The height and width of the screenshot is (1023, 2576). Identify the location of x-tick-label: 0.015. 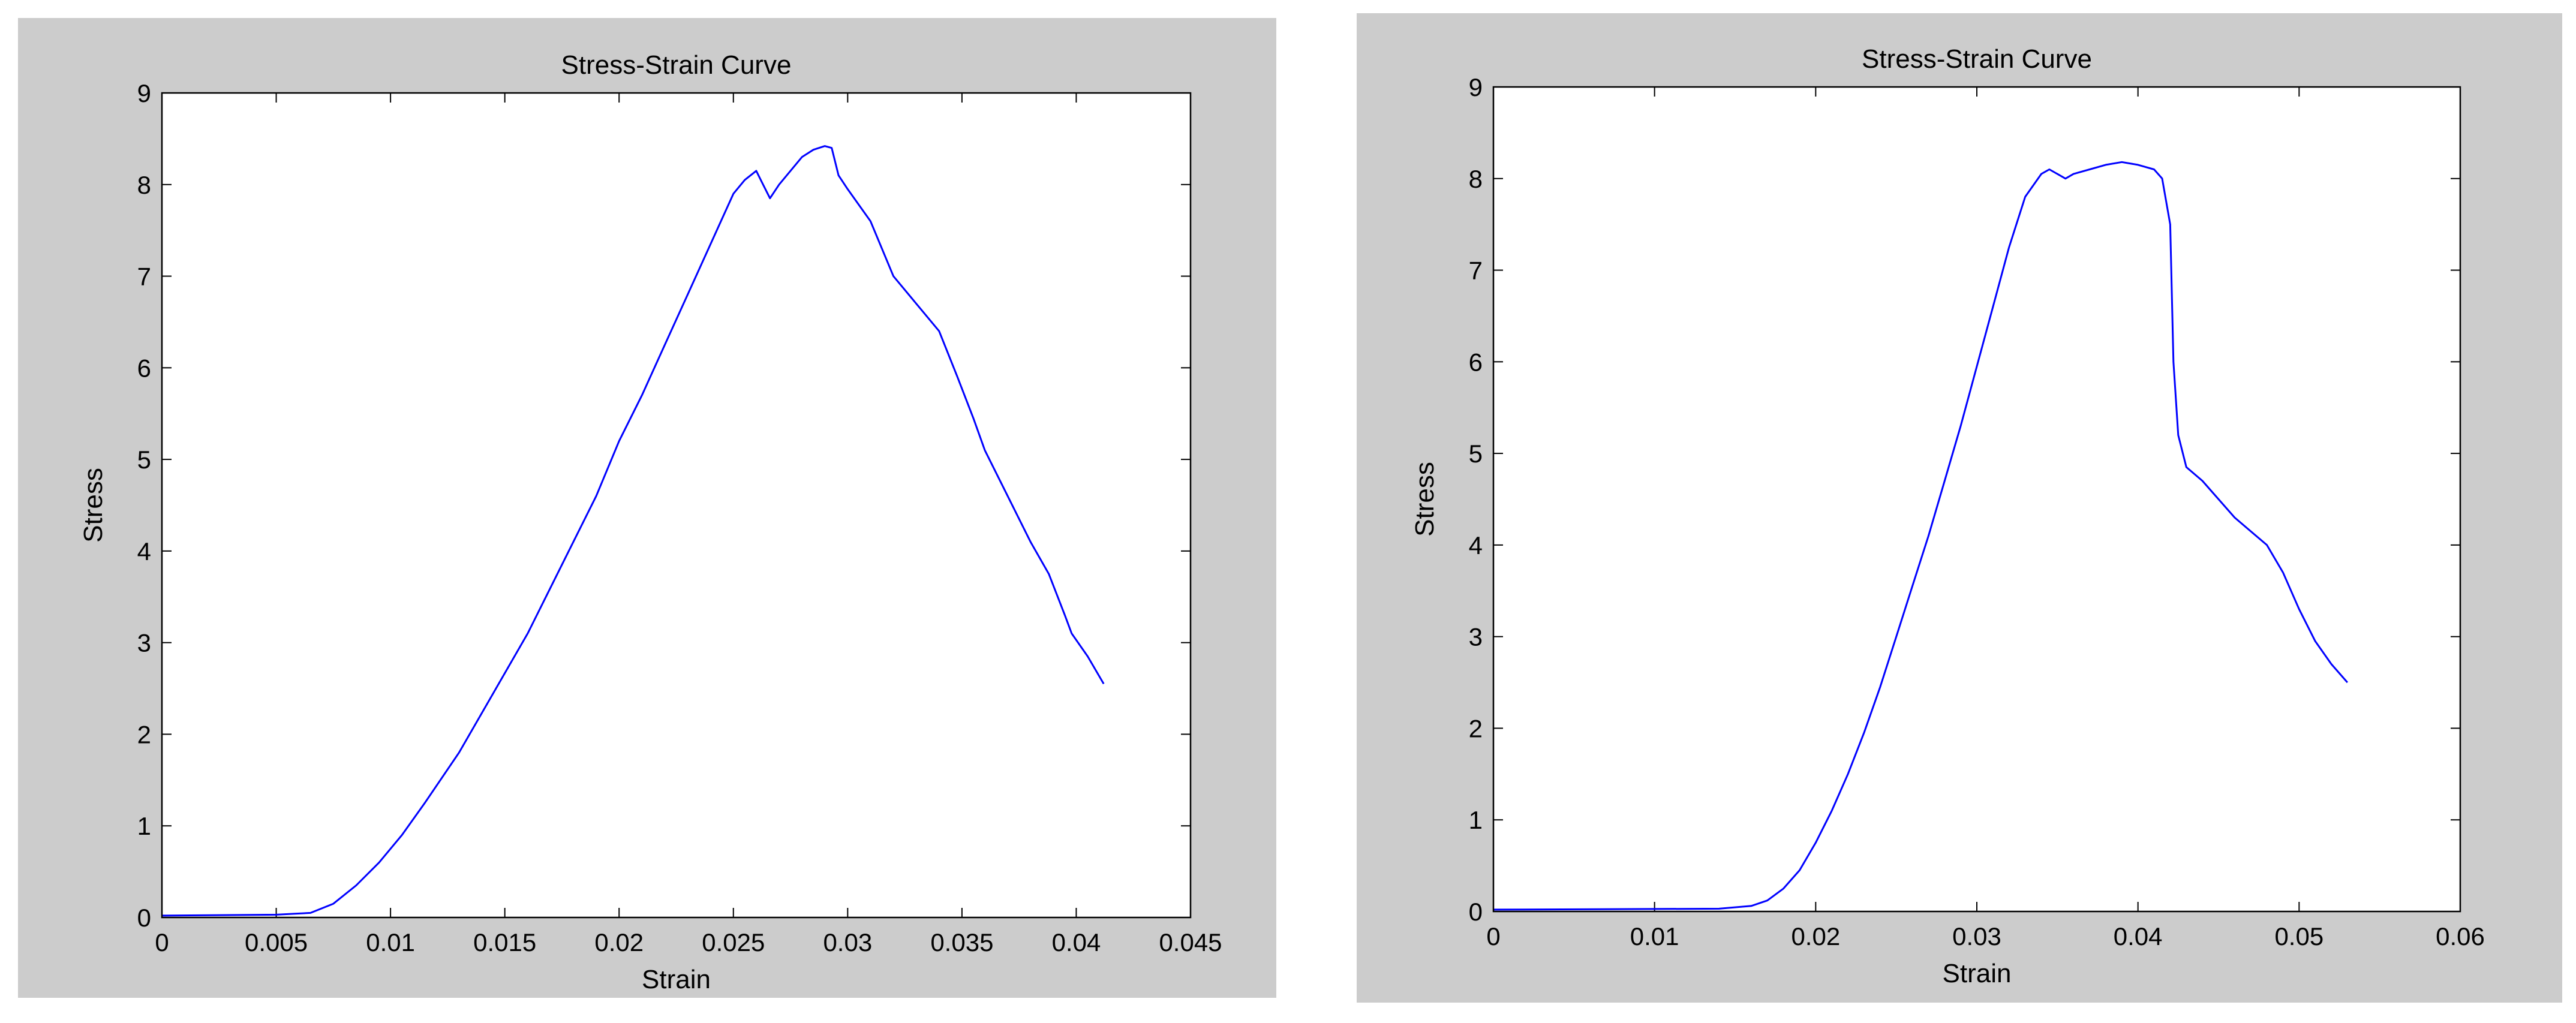
(505, 942).